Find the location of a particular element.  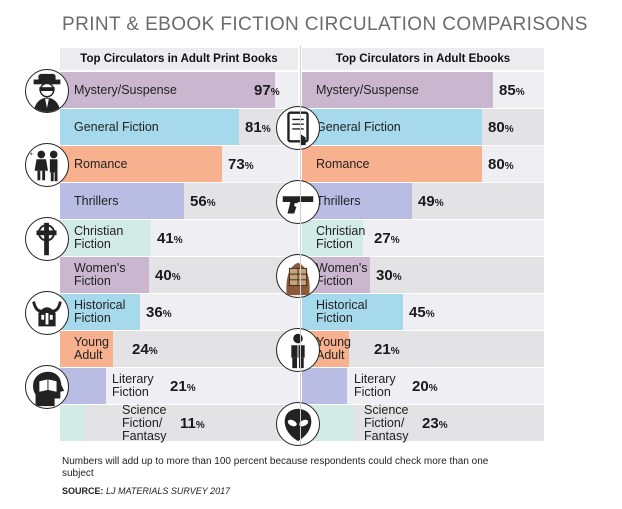

ebook-panel-header: Top Circulators in Adult Ebooks is located at coordinates (423, 59).